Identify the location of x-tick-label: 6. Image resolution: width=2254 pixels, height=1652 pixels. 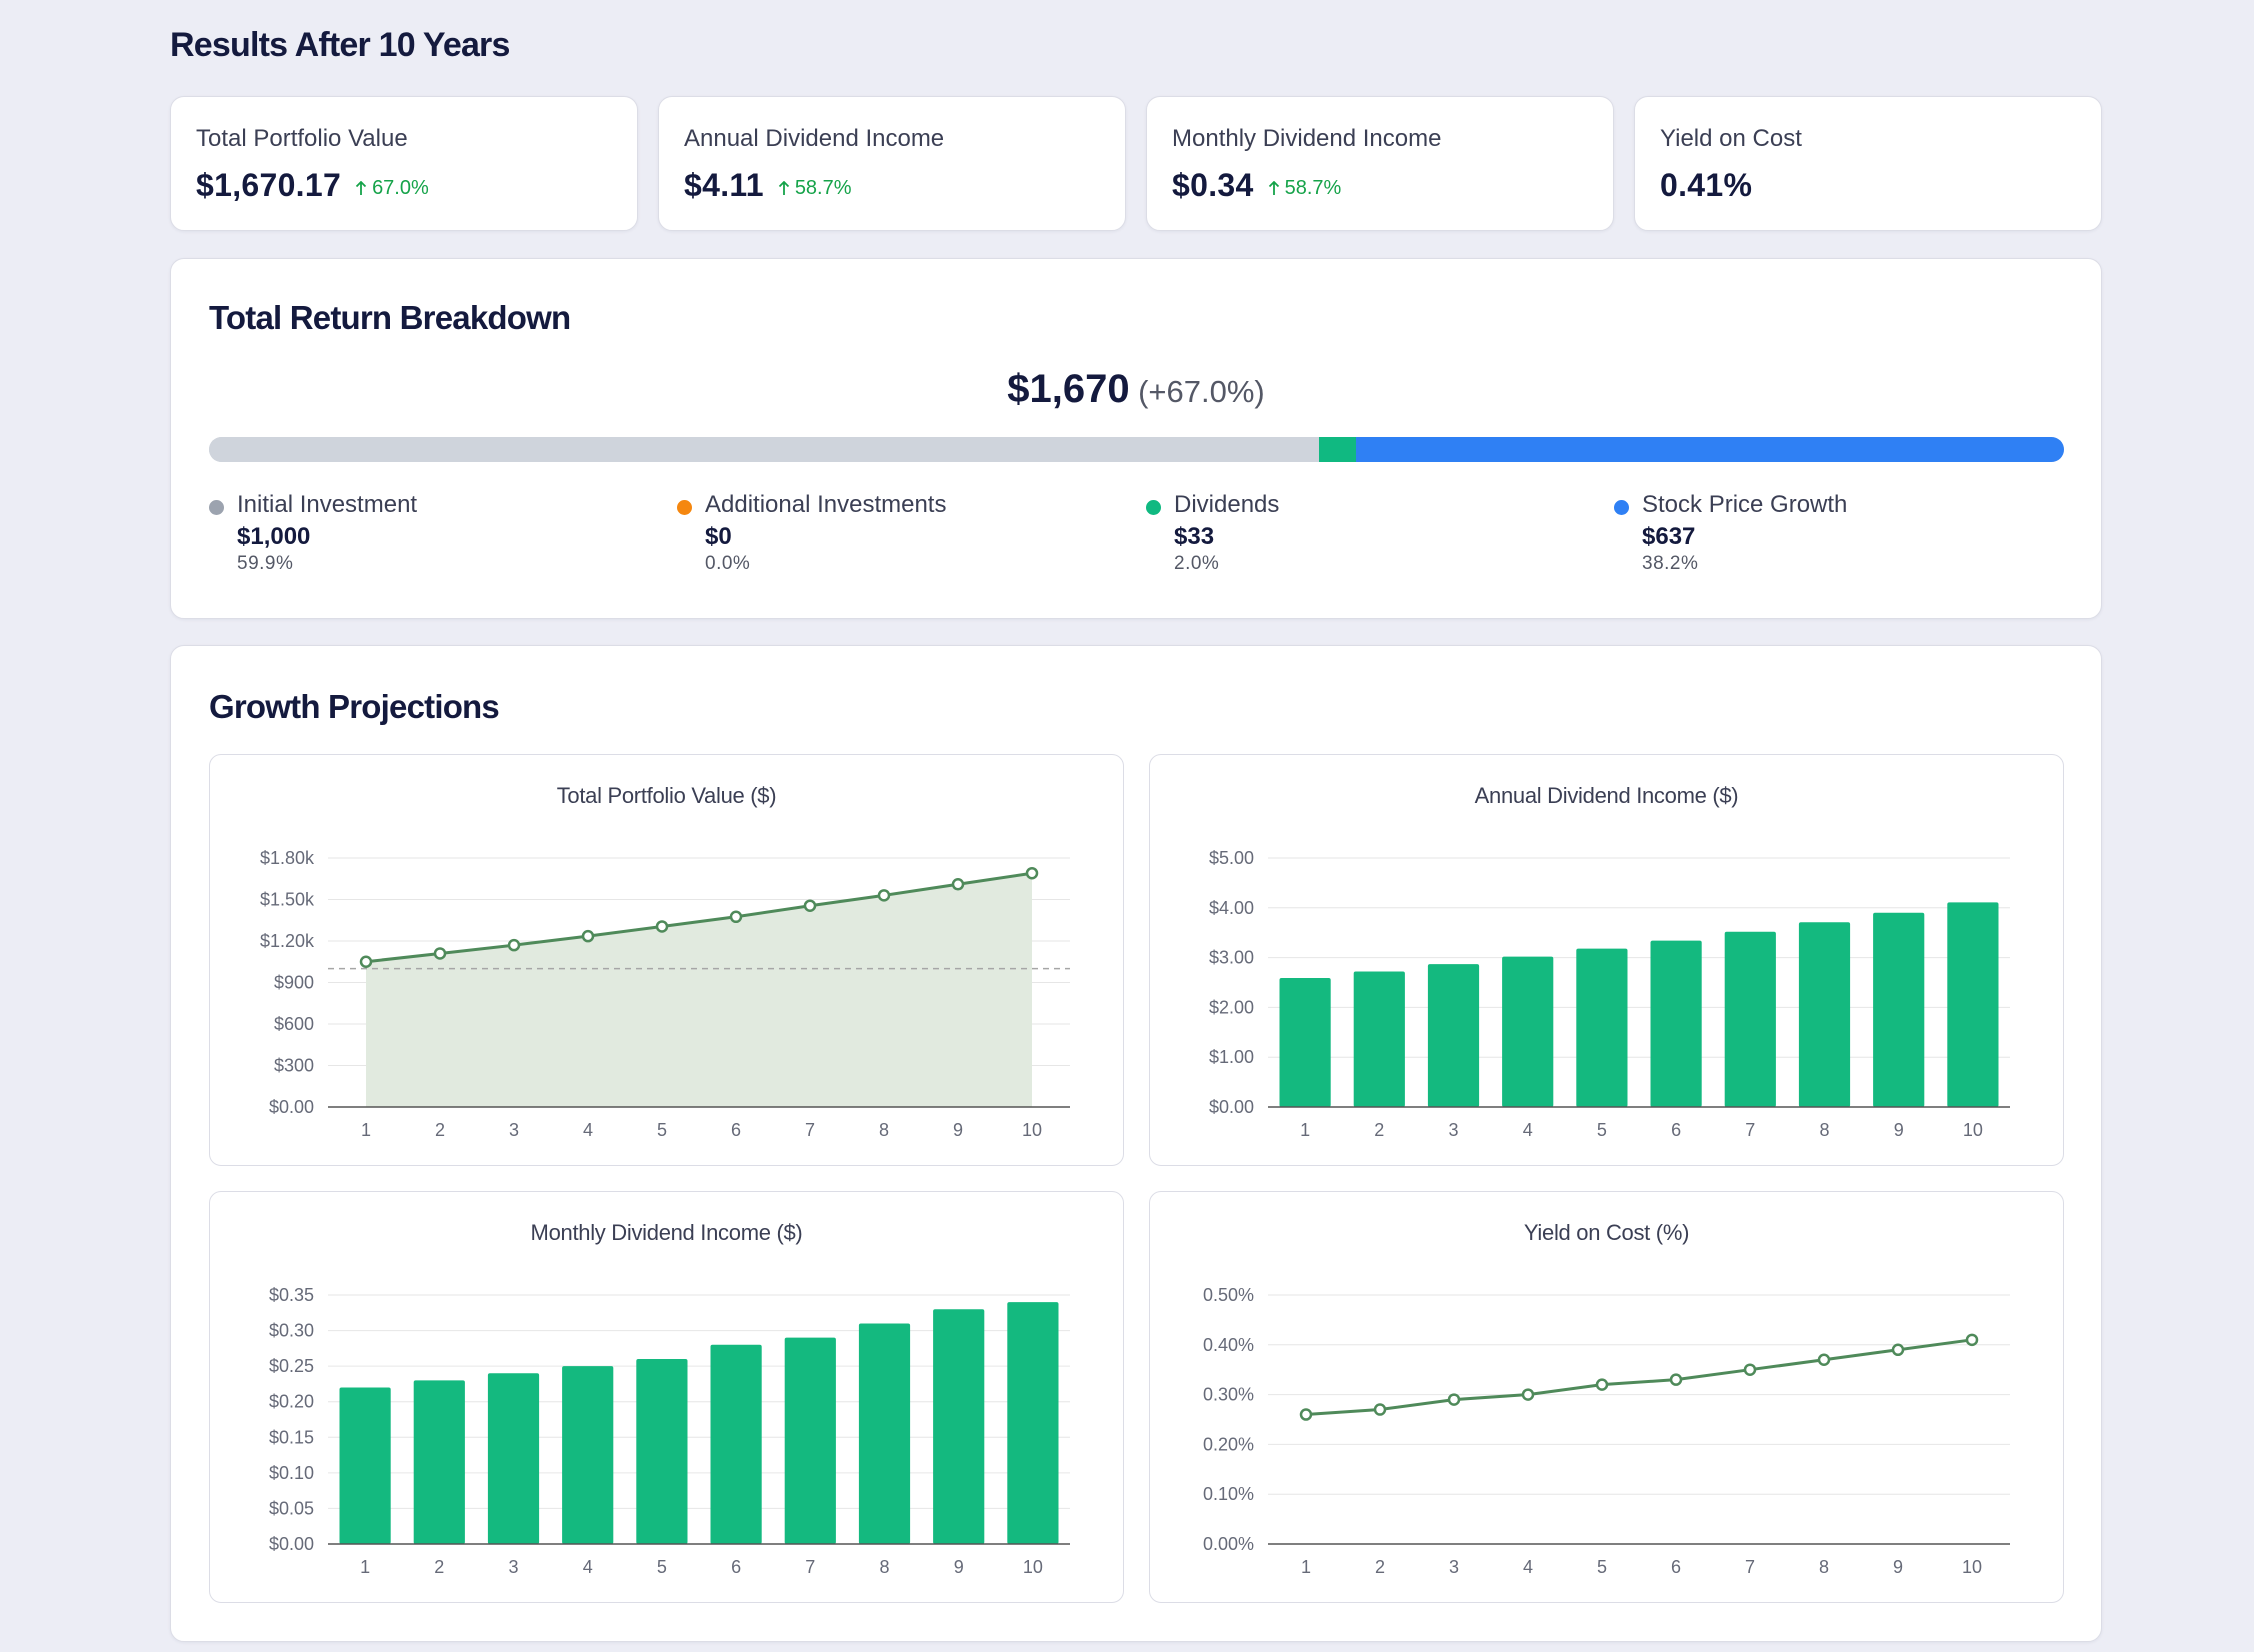
(1676, 1130).